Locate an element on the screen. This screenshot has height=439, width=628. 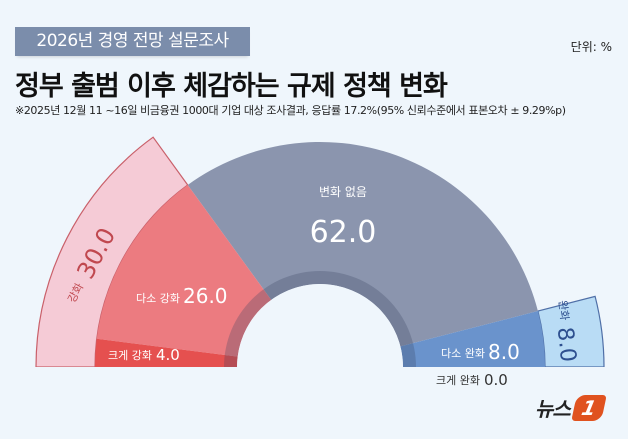
inner-ring is located at coordinates (320, 319).